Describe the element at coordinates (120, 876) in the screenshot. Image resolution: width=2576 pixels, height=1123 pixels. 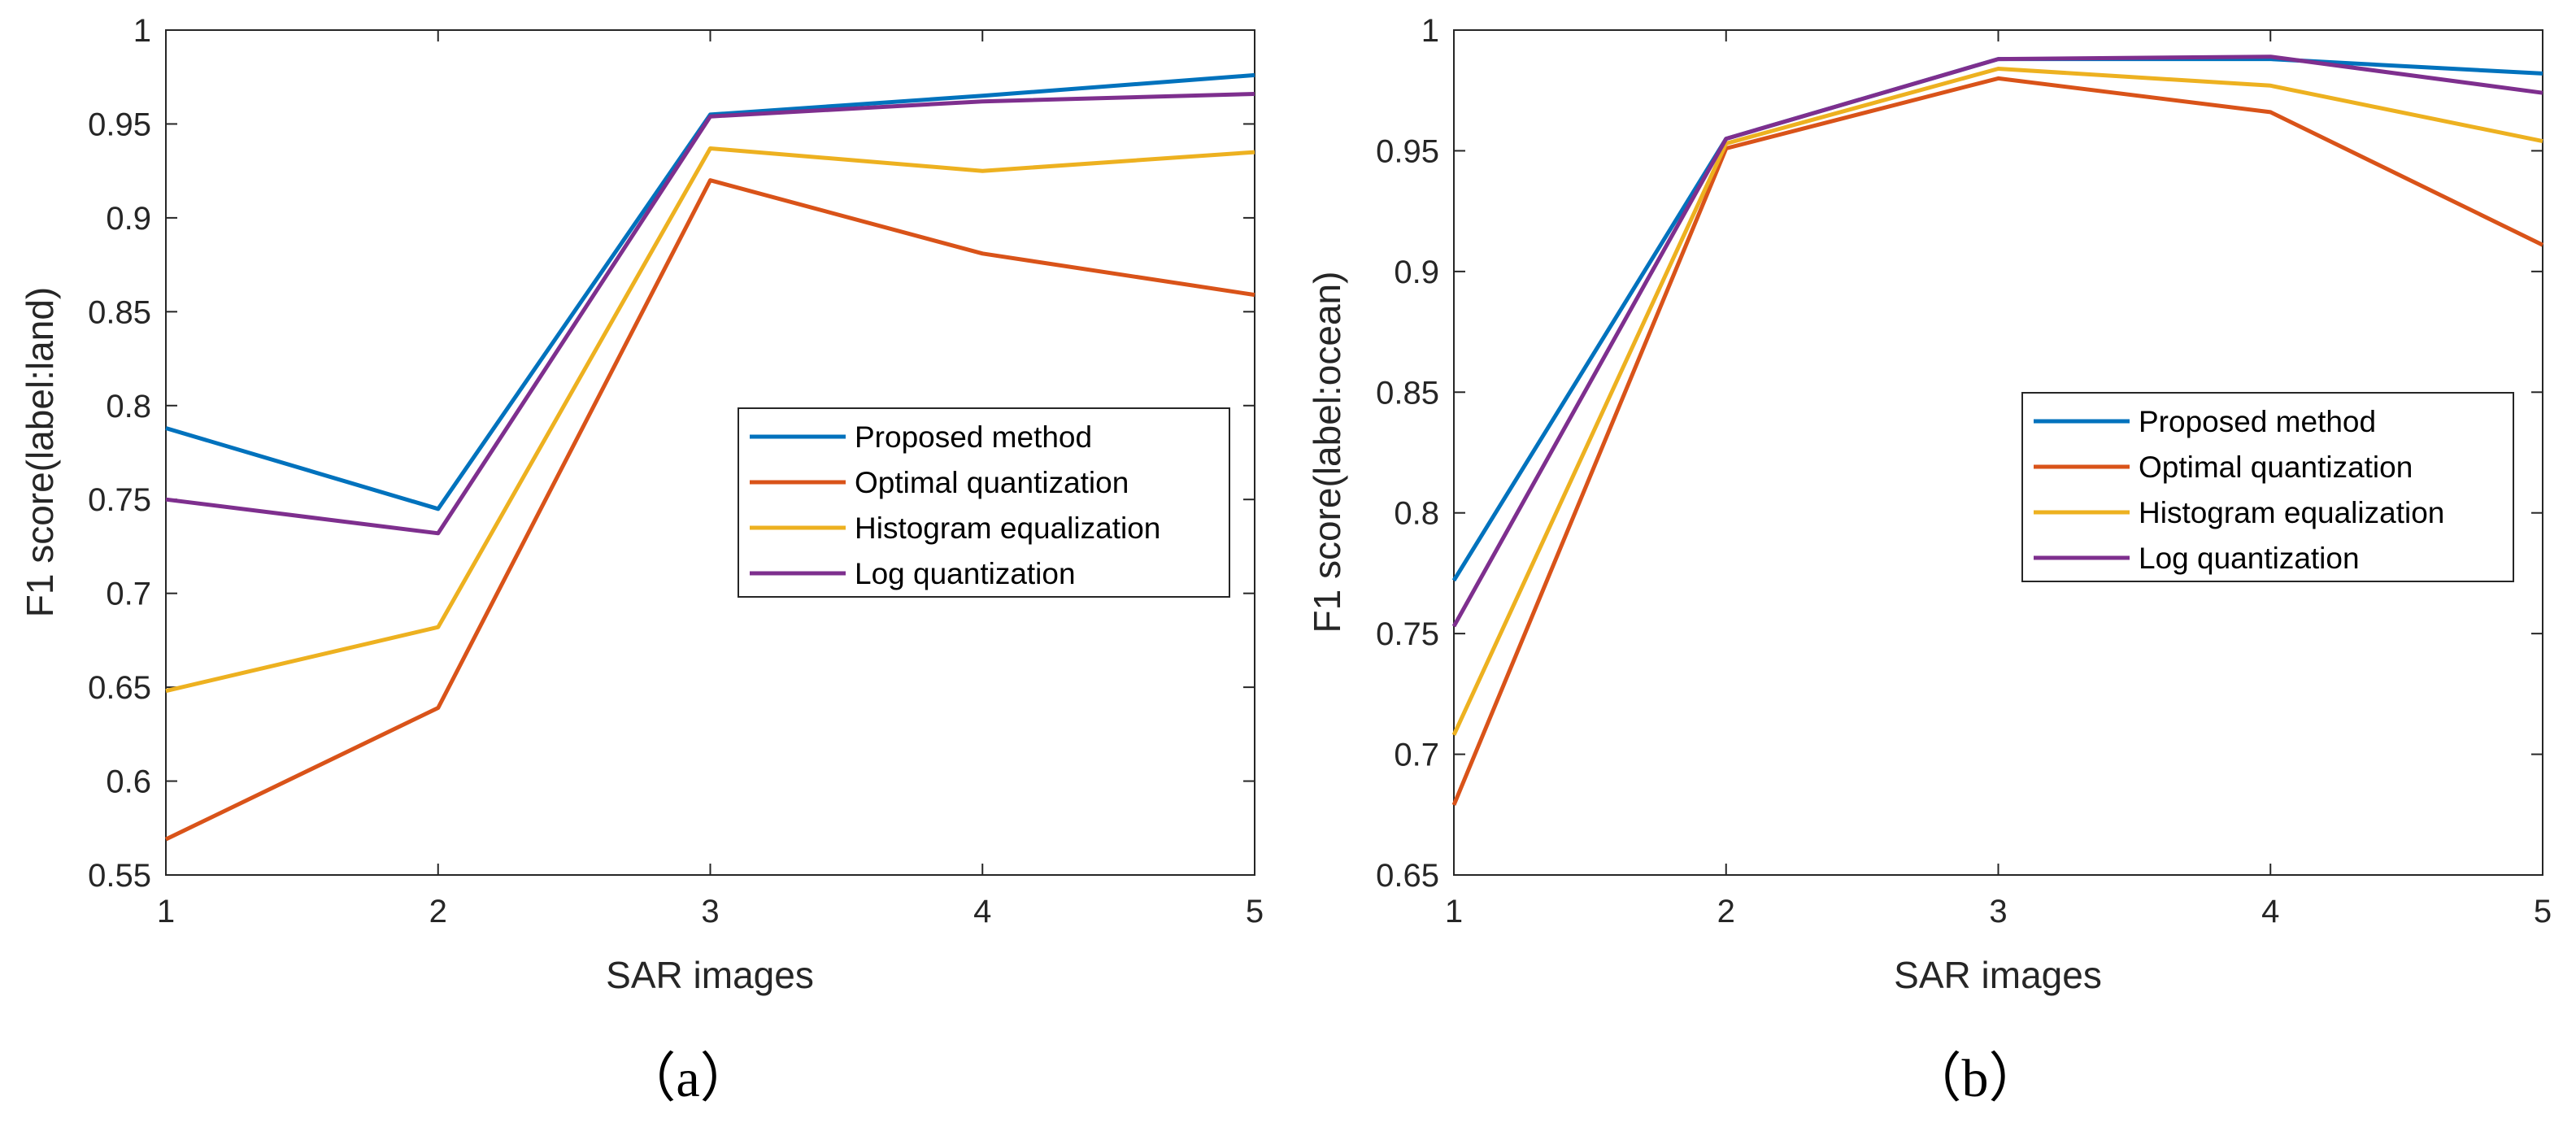
I see `y-tick-label: 0.55` at that location.